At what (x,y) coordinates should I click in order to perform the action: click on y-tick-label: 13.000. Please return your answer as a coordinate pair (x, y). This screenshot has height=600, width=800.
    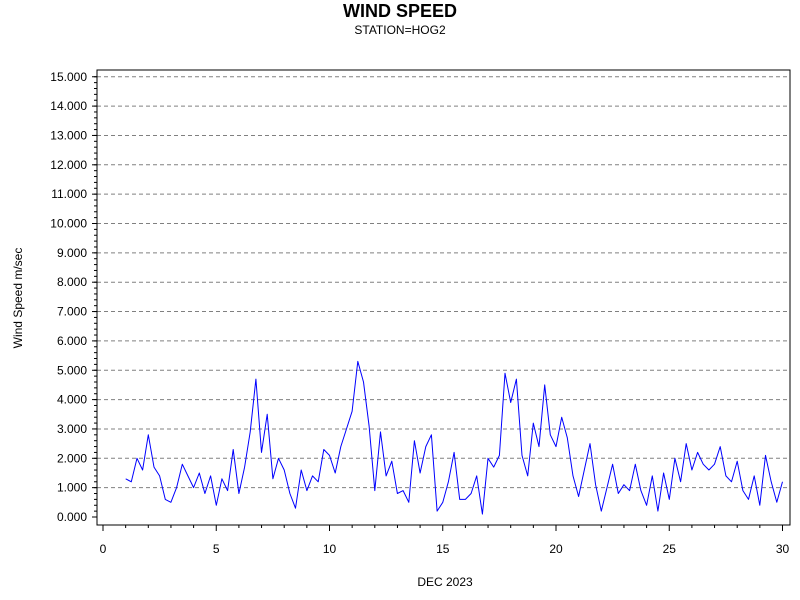
    Looking at the image, I should click on (68, 135).